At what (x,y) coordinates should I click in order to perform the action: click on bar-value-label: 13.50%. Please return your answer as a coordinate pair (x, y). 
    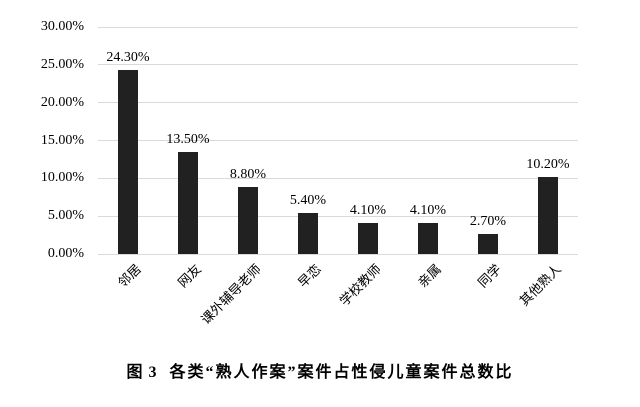
    Looking at the image, I should click on (188, 139).